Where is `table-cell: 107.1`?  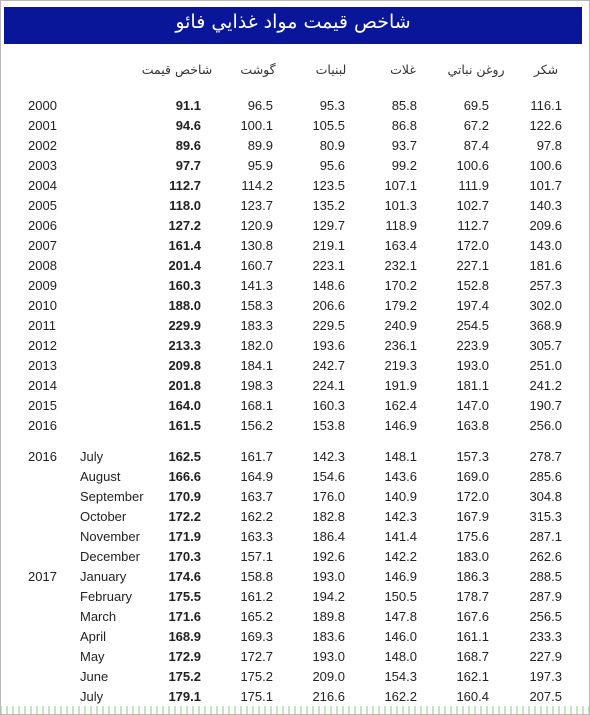 table-cell: 107.1 is located at coordinates (400, 185).